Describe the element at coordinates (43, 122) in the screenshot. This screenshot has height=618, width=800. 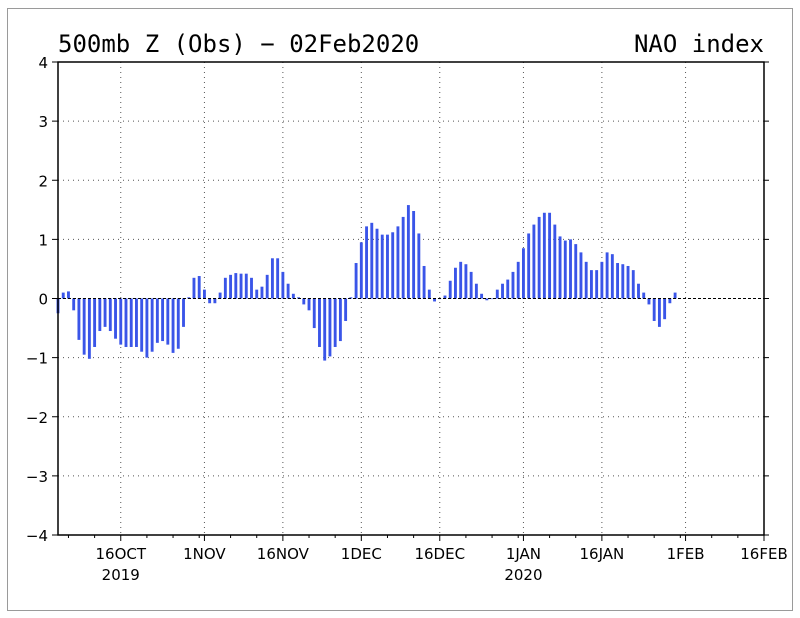
I see `y-tick-label: 3` at that location.